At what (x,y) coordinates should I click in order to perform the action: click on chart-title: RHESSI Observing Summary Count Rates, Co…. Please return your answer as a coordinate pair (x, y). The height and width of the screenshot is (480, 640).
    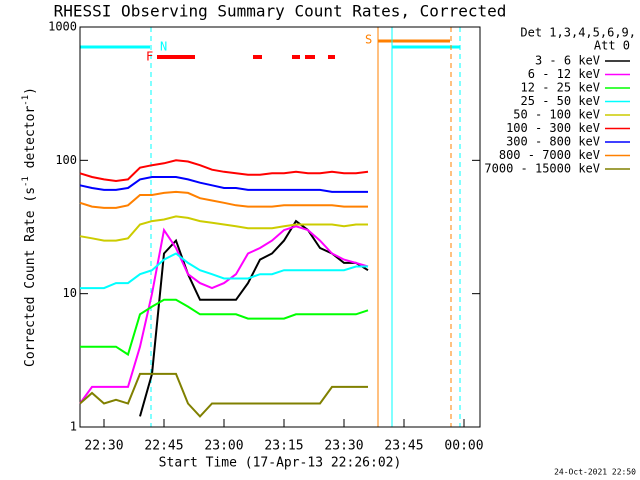
    Looking at the image, I should click on (280, 11).